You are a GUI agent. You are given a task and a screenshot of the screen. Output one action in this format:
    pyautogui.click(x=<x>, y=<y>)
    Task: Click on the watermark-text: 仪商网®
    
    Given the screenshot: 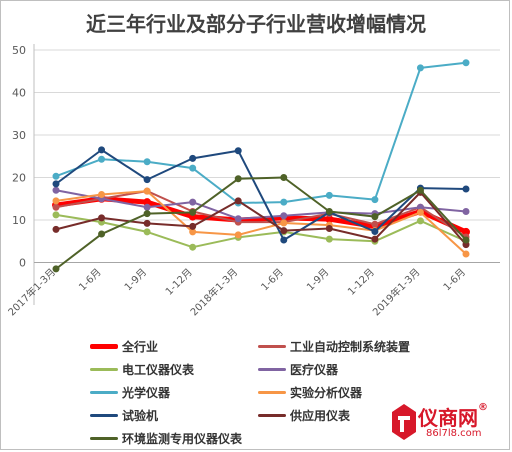 What is the action you would take?
    pyautogui.click(x=453, y=416)
    